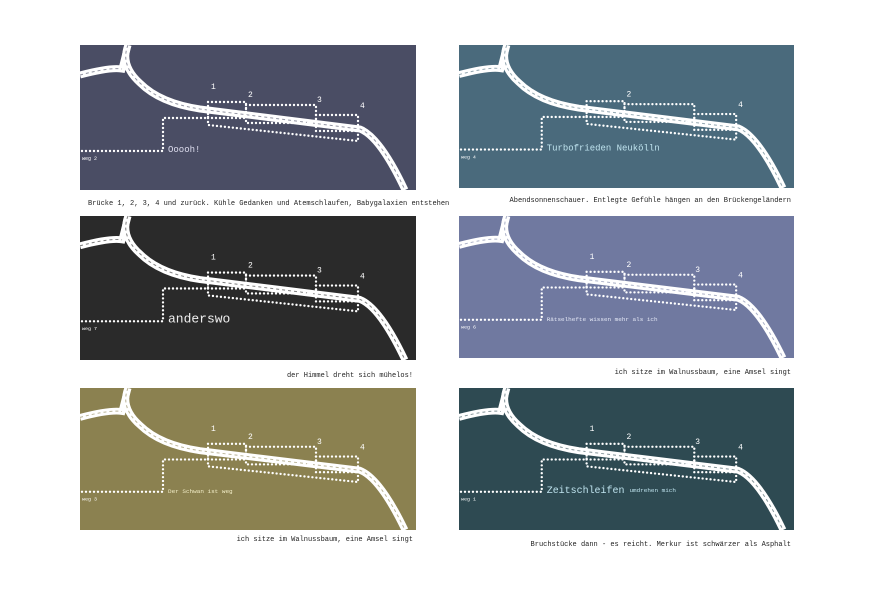 This screenshot has width=879, height=595. I want to click on map-panel: 1 2 3 4 Rätselhefte wissen mehr als ich weg 6, so click(626, 287).